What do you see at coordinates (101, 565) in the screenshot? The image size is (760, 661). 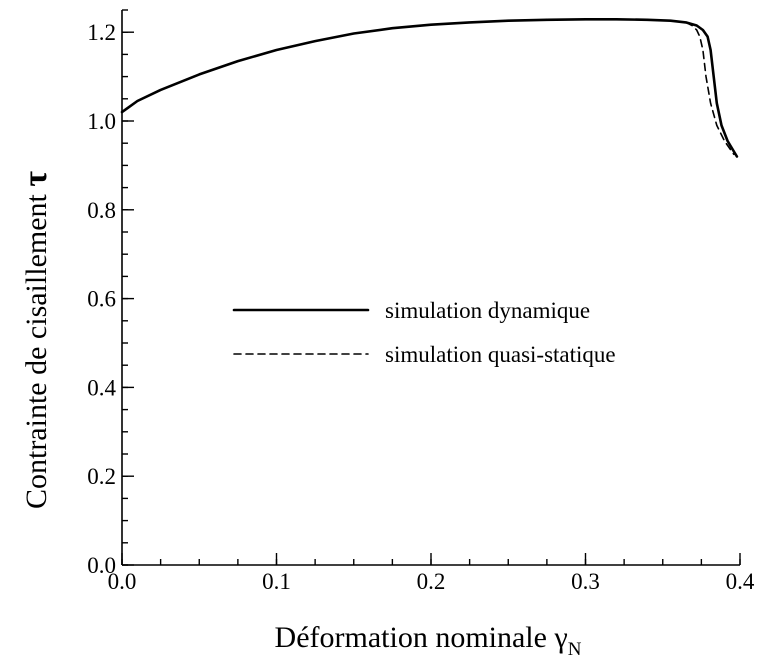 I see `y-tick-label: 0.0` at bounding box center [101, 565].